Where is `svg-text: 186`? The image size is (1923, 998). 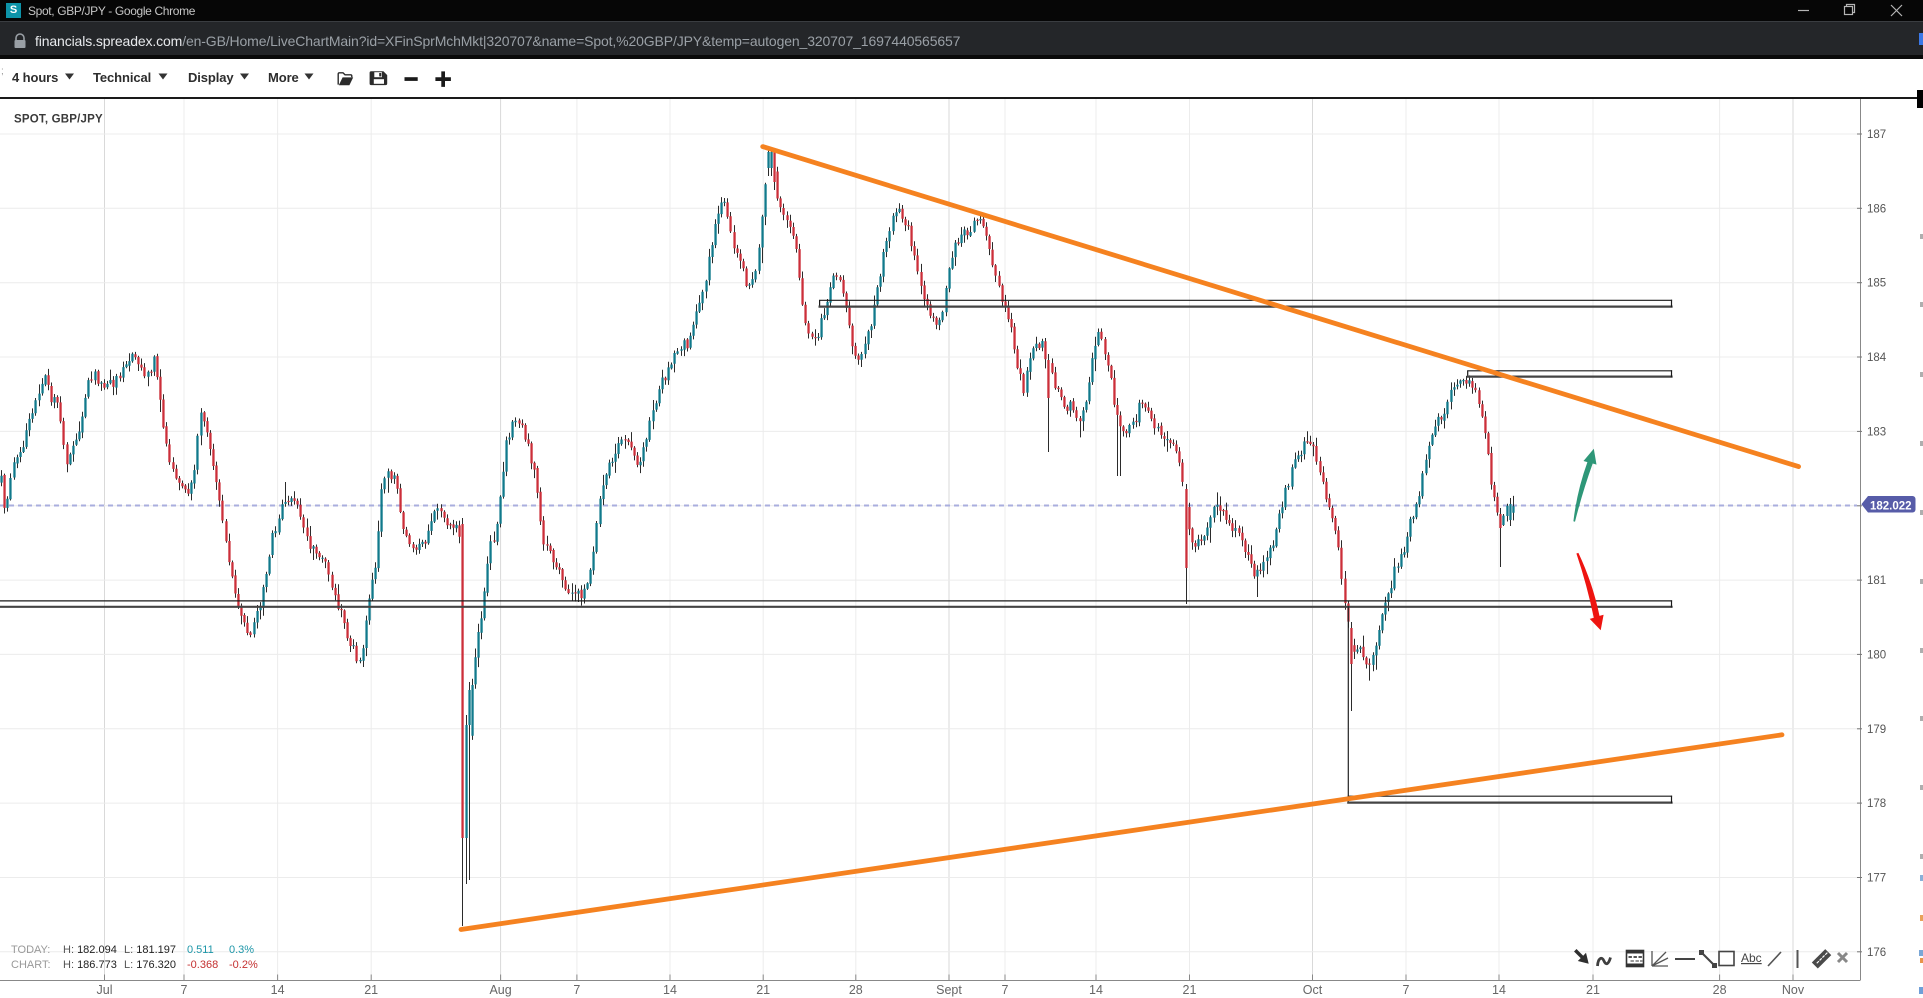
svg-text: 186 is located at coordinates (1876, 209).